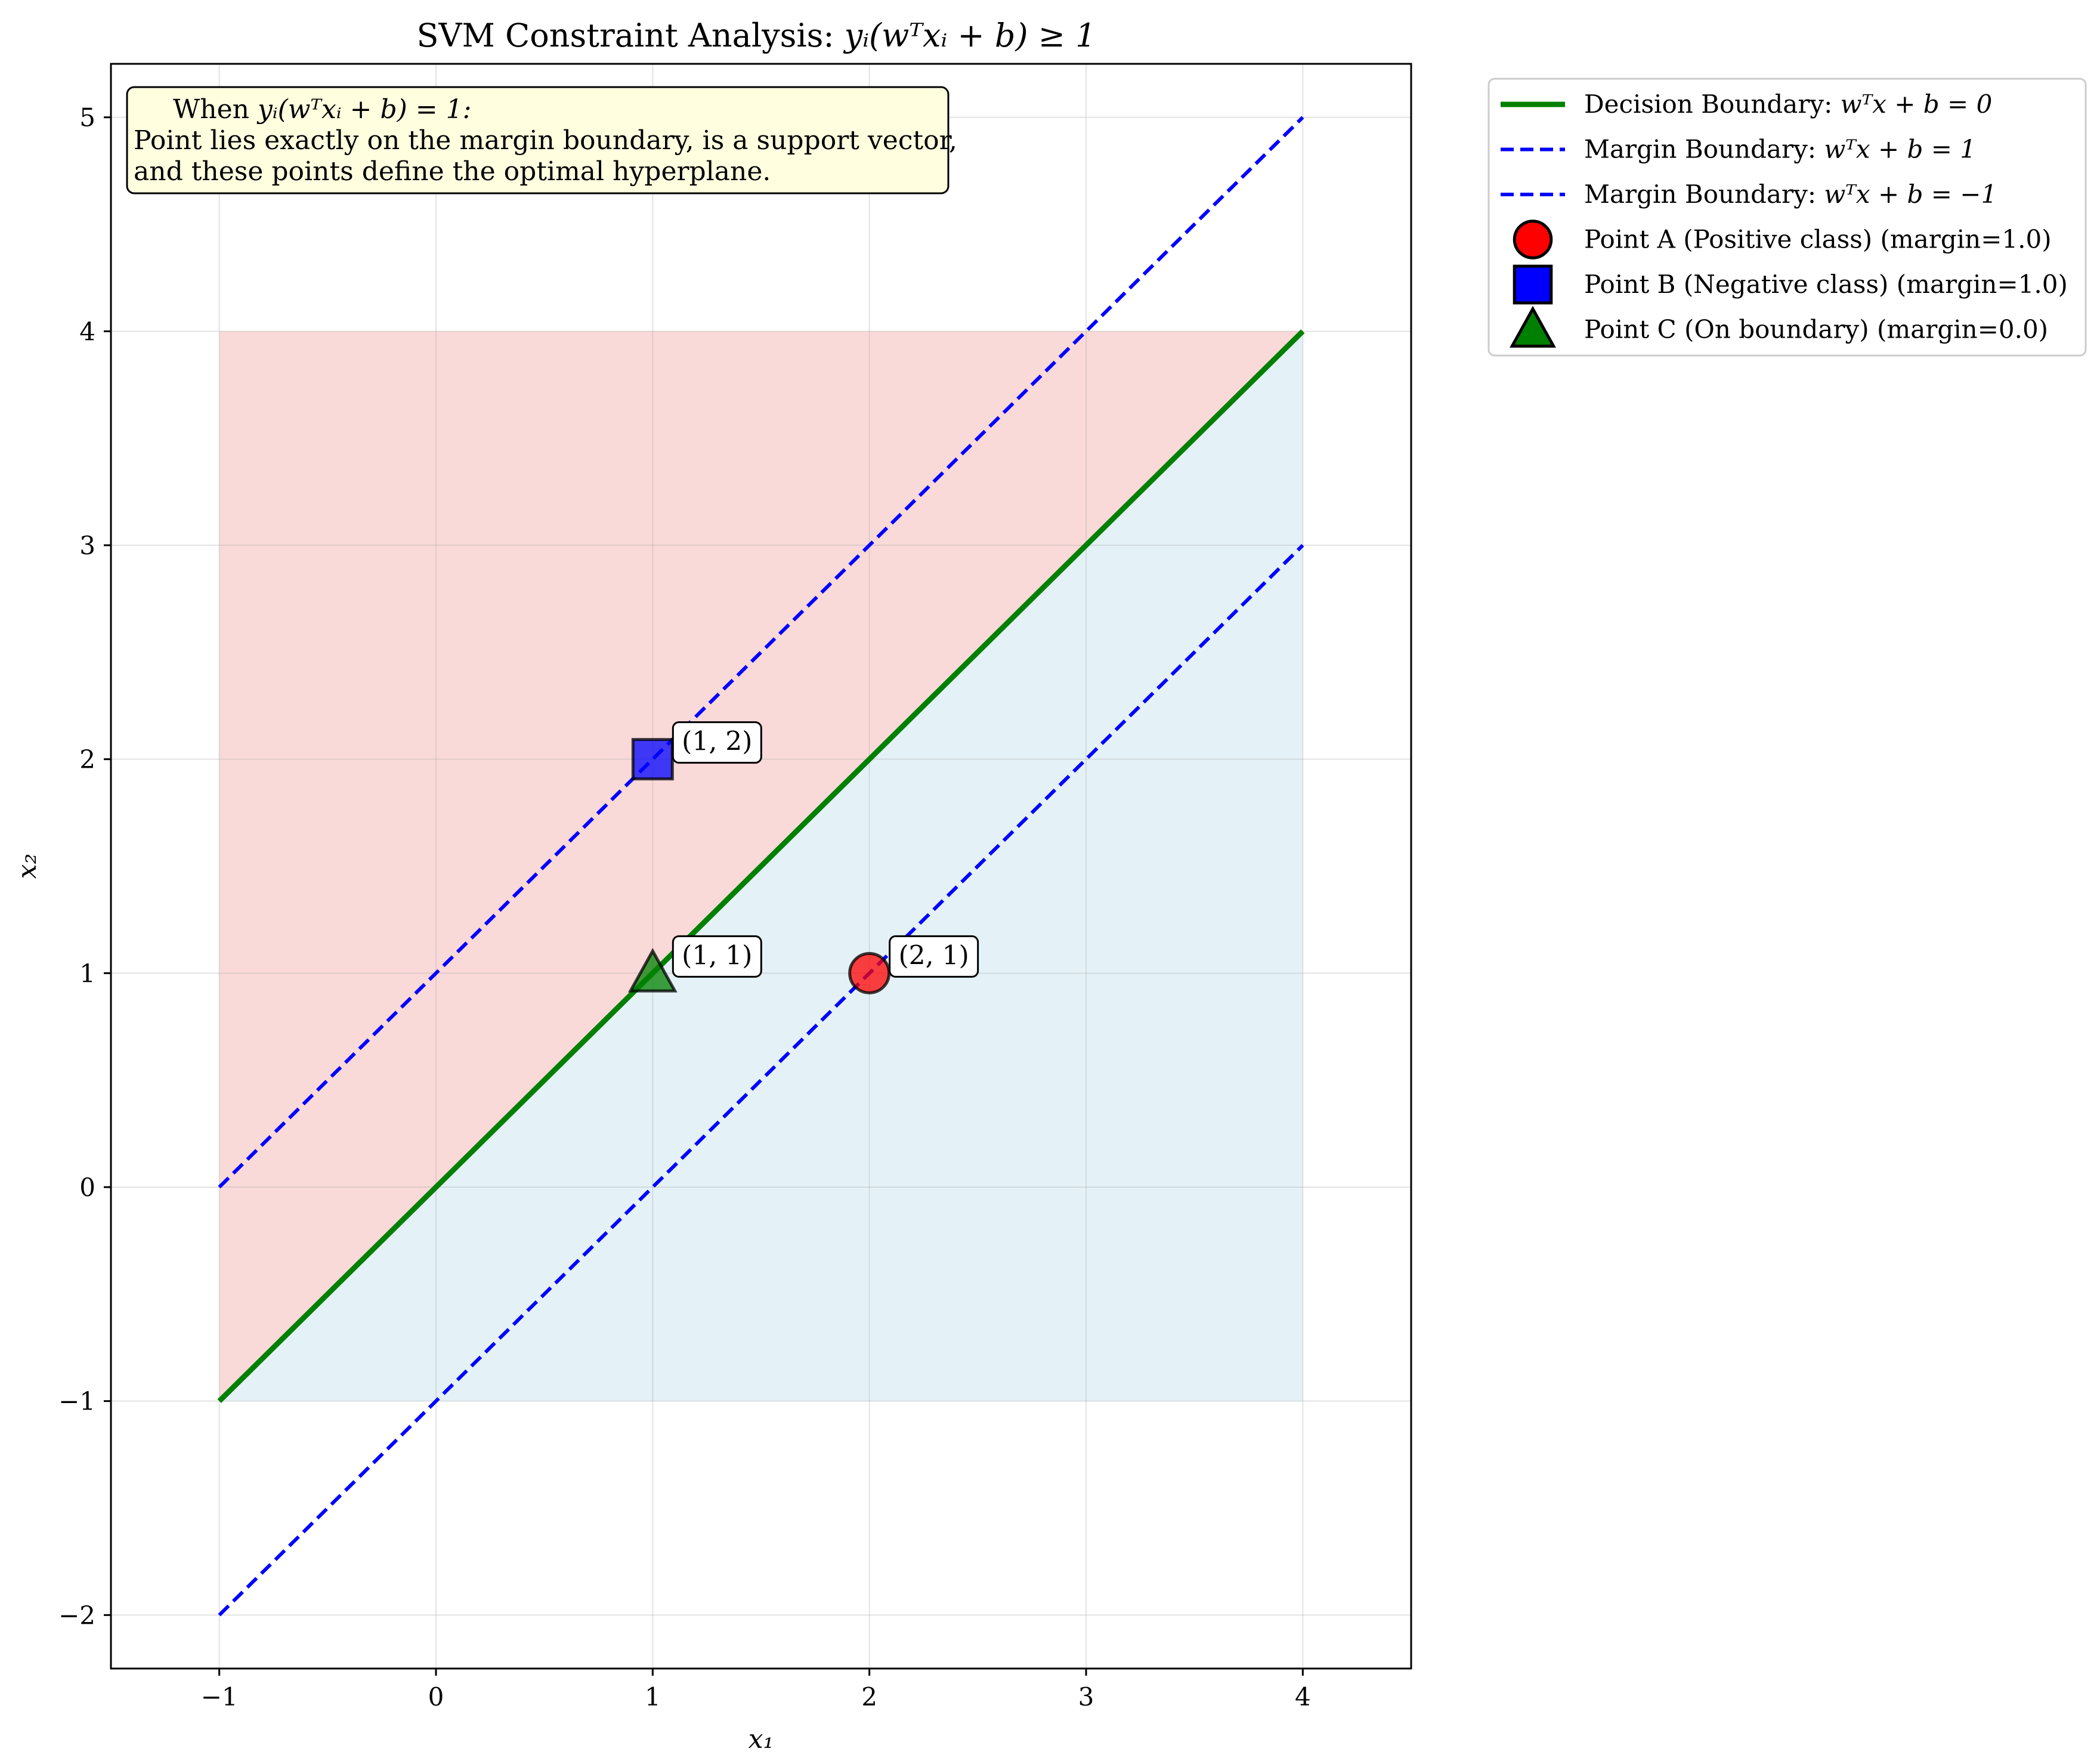  I want to click on legend-frame, so click(1787, 217).